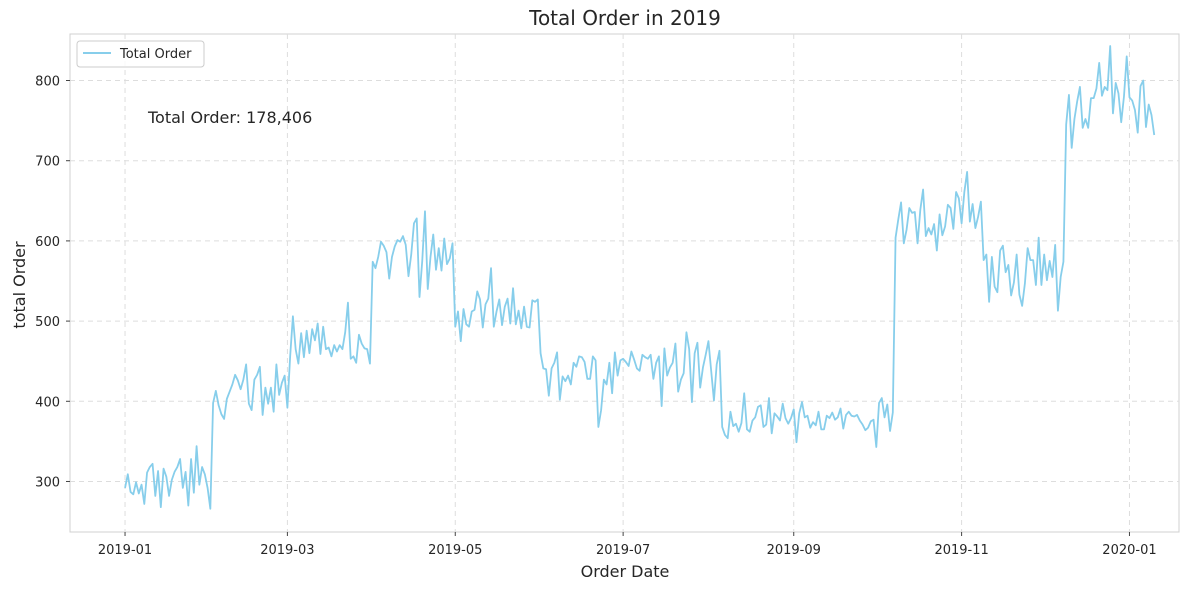 This screenshot has width=1189, height=594. I want to click on total-order-annotation: Total Order: 178,406, so click(229, 117).